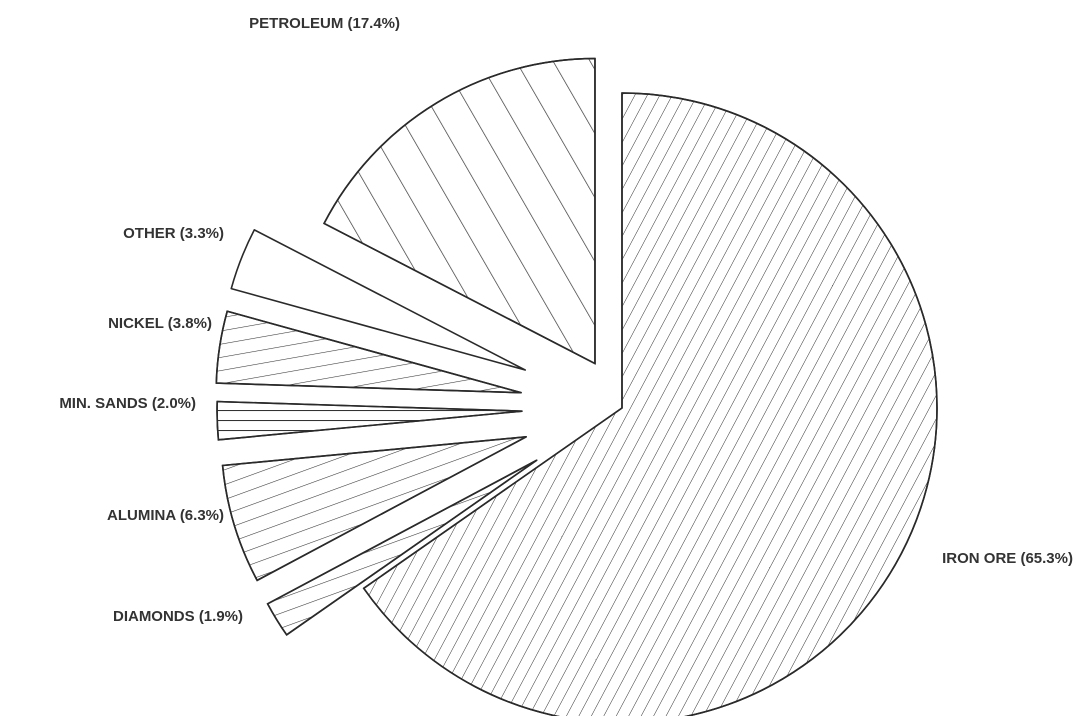 The height and width of the screenshot is (716, 1087). Describe the element at coordinates (324, 23) in the screenshot. I see `slice-label-petroleum: PETROLEUM (17.4%)` at that location.